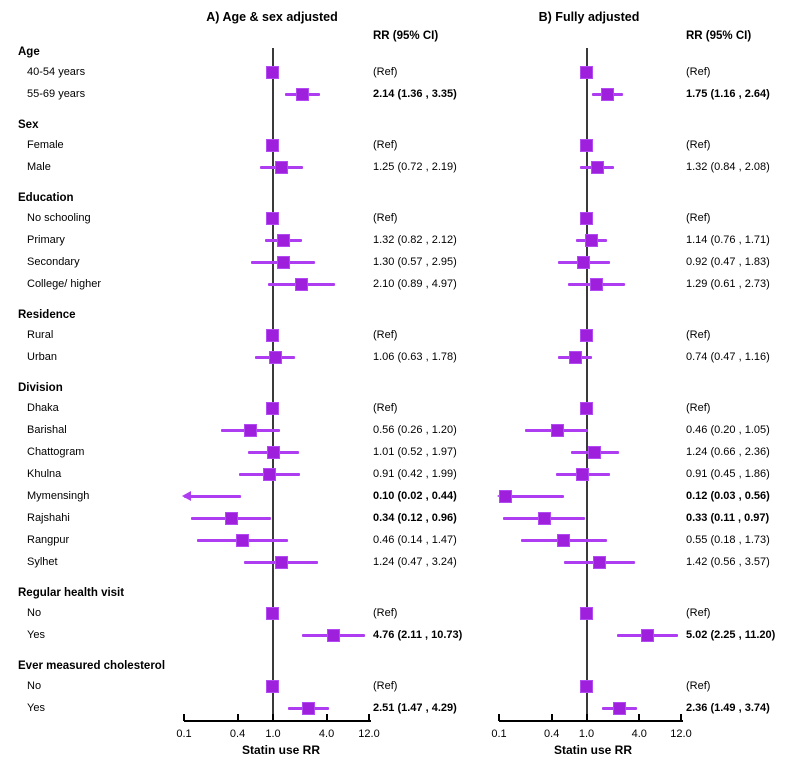 This screenshot has width=800, height=773. I want to click on rr-value-B: 0.92 (0.47 , 1.83), so click(728, 262).